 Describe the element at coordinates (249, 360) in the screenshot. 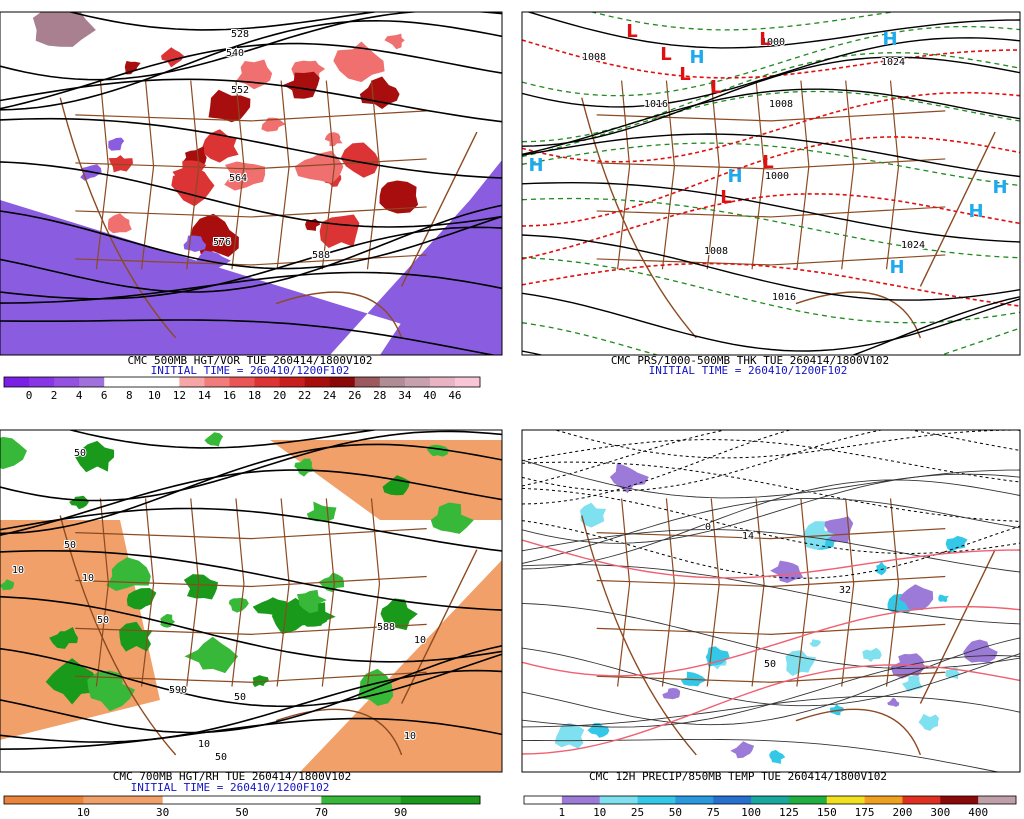

I see `caption: CMC 500MB HGT/VOR TUE 260414/1800V102` at that location.